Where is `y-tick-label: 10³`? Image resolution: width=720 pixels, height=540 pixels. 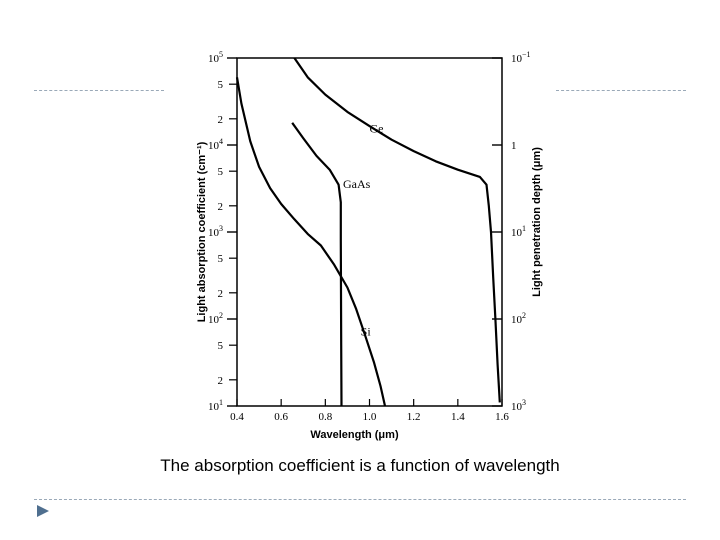
y-tick-label: 10³ is located at coordinates (215, 231).